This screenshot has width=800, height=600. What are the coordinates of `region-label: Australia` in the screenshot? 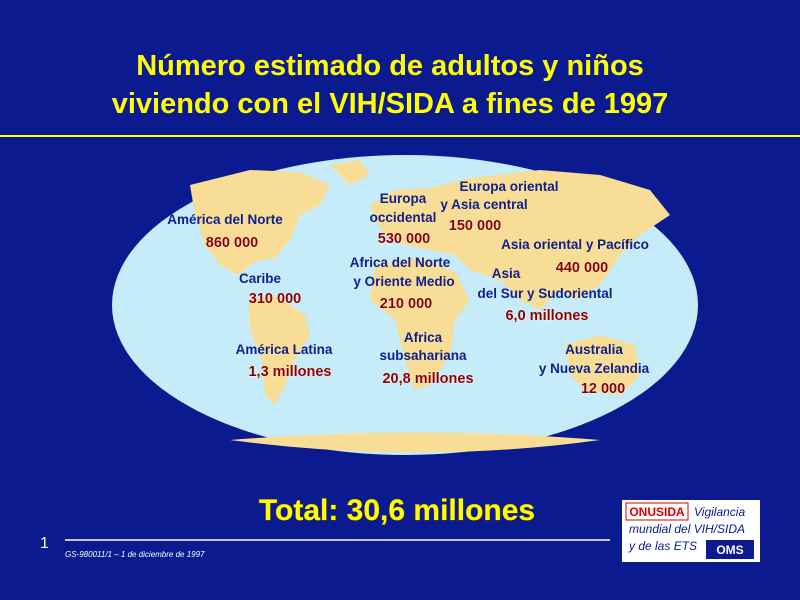 It's located at (594, 349).